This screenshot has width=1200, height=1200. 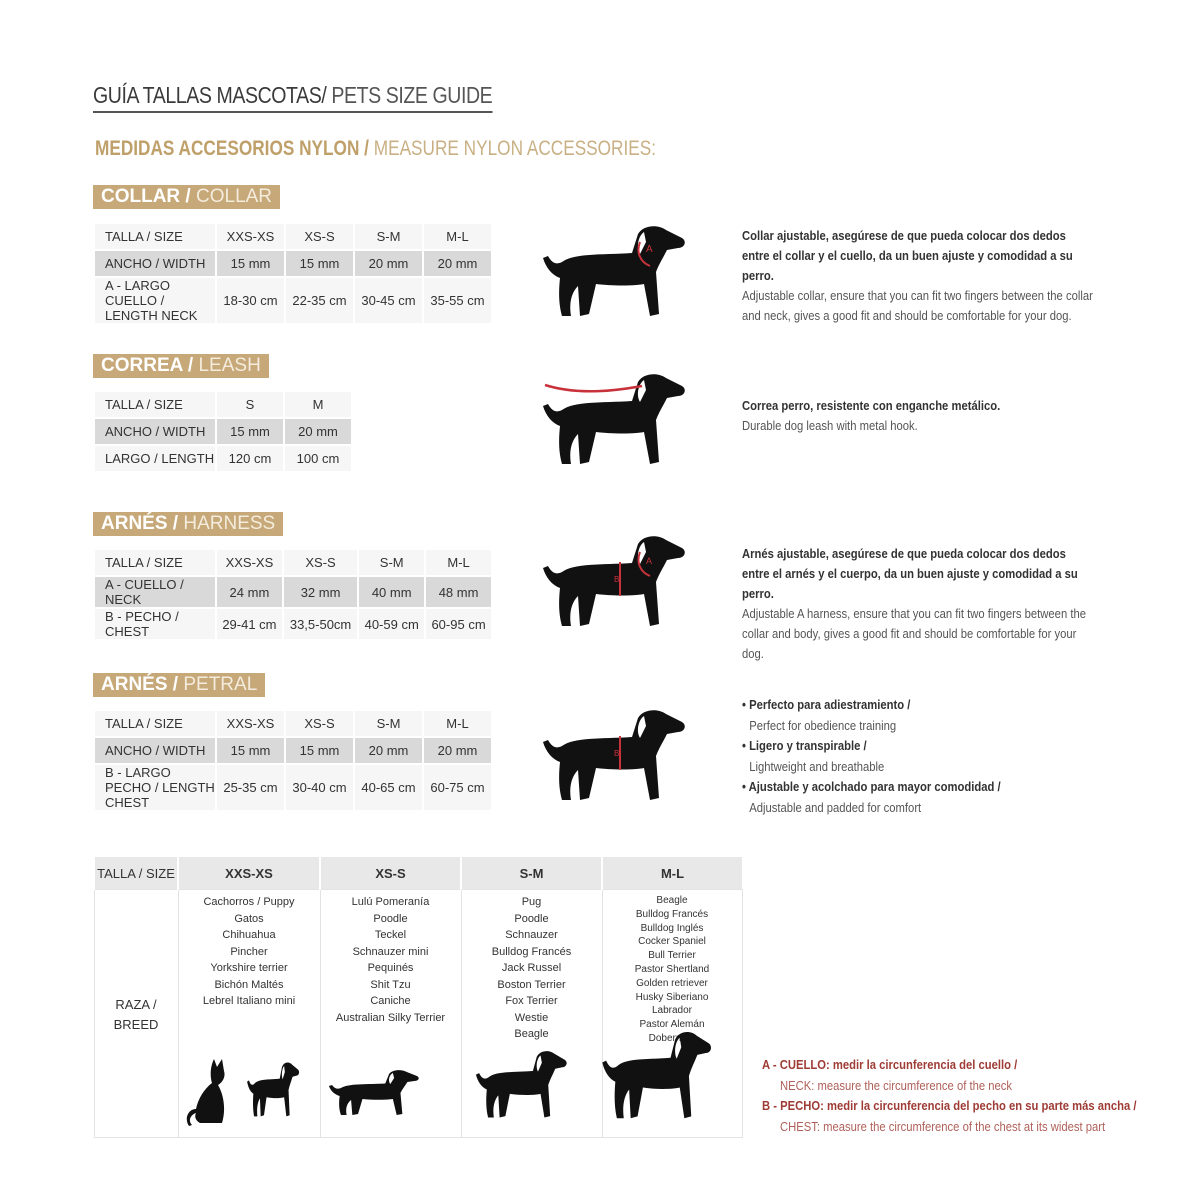 I want to click on dachshund-icon, so click(x=374, y=1093).